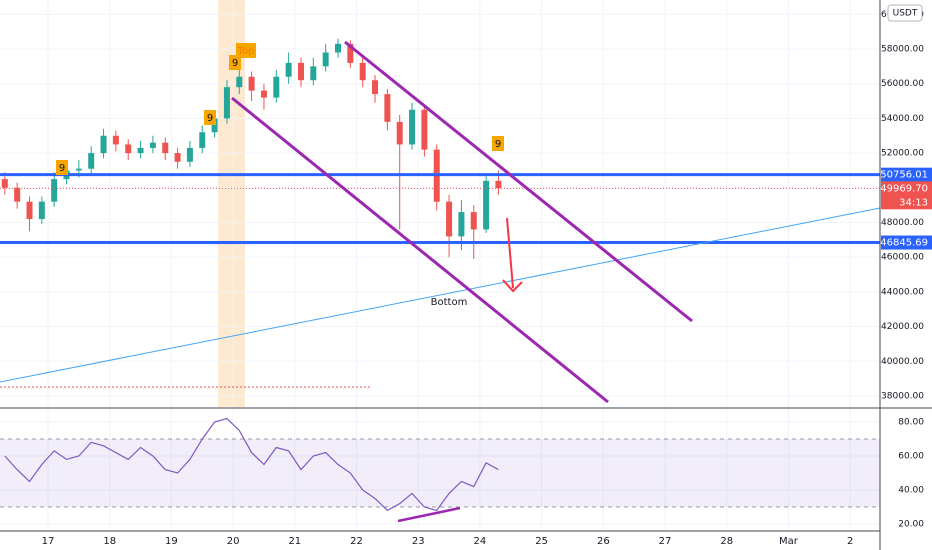  What do you see at coordinates (911, 524) in the screenshot?
I see `y-tick-label: 20.00` at bounding box center [911, 524].